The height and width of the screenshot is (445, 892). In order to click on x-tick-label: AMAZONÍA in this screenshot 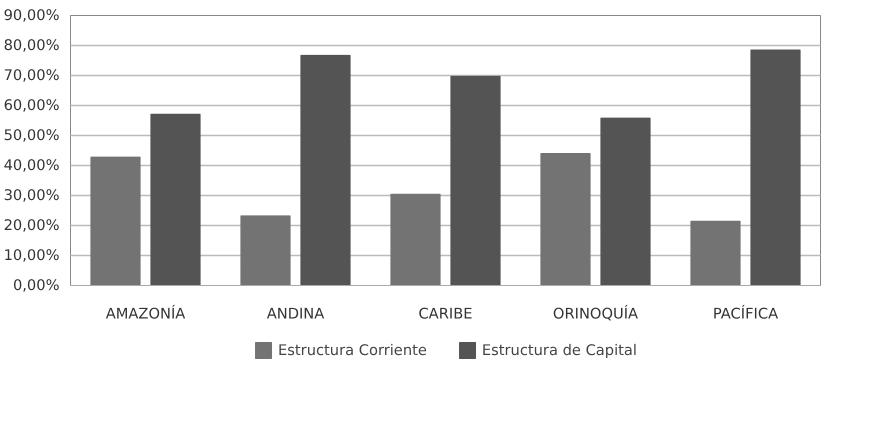, I will do `click(146, 313)`.